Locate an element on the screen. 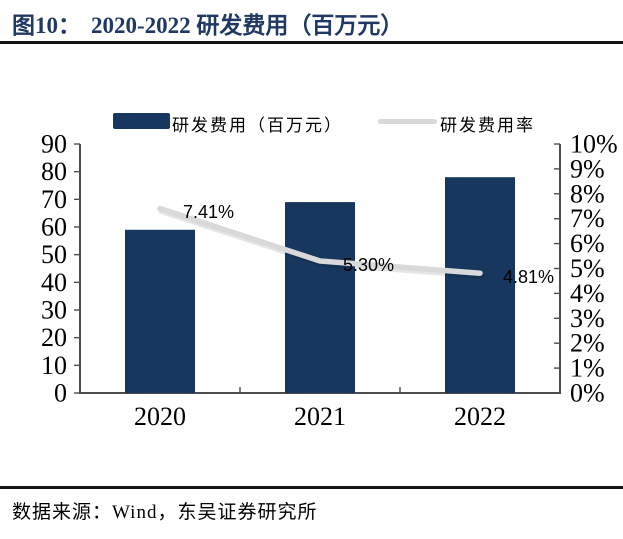  bottom-divider is located at coordinates (311, 487).